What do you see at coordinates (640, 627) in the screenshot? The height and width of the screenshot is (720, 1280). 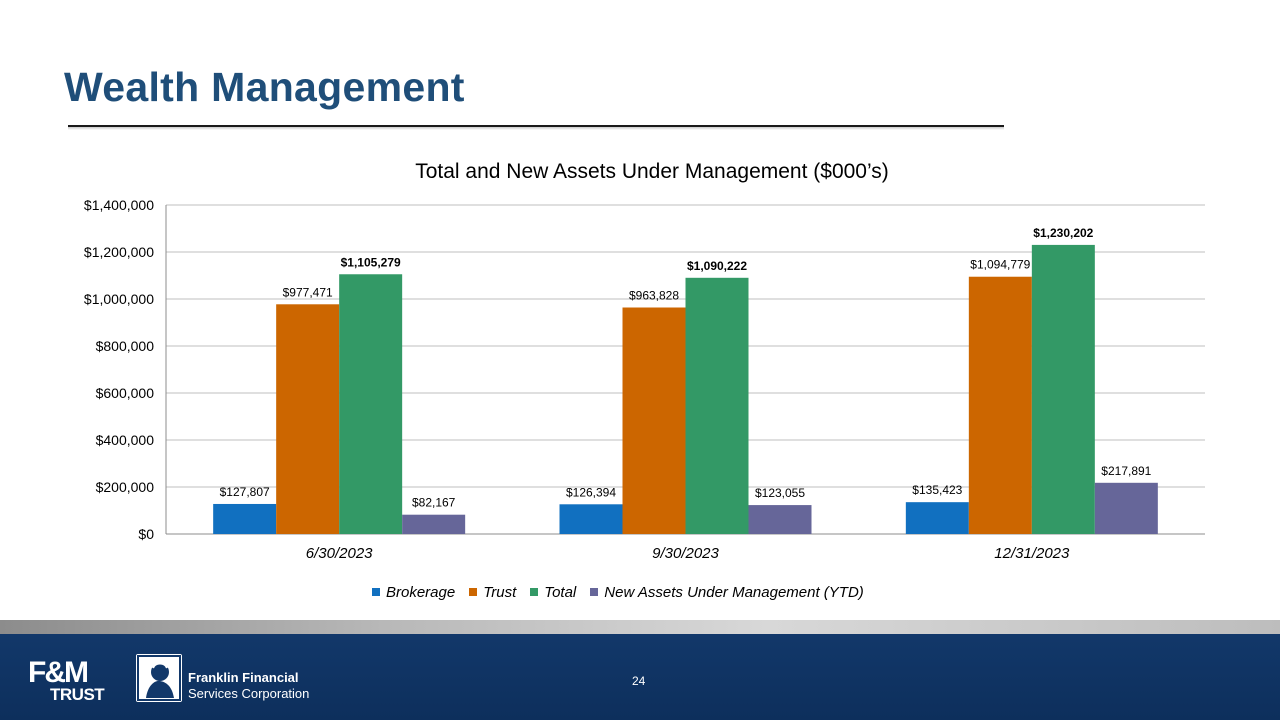 I see `footer-band` at bounding box center [640, 627].